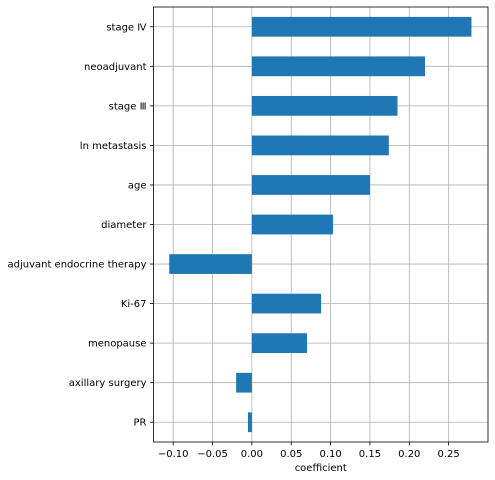 The height and width of the screenshot is (480, 495). What do you see at coordinates (292, 224) in the screenshot?
I see `bar-diameter` at bounding box center [292, 224].